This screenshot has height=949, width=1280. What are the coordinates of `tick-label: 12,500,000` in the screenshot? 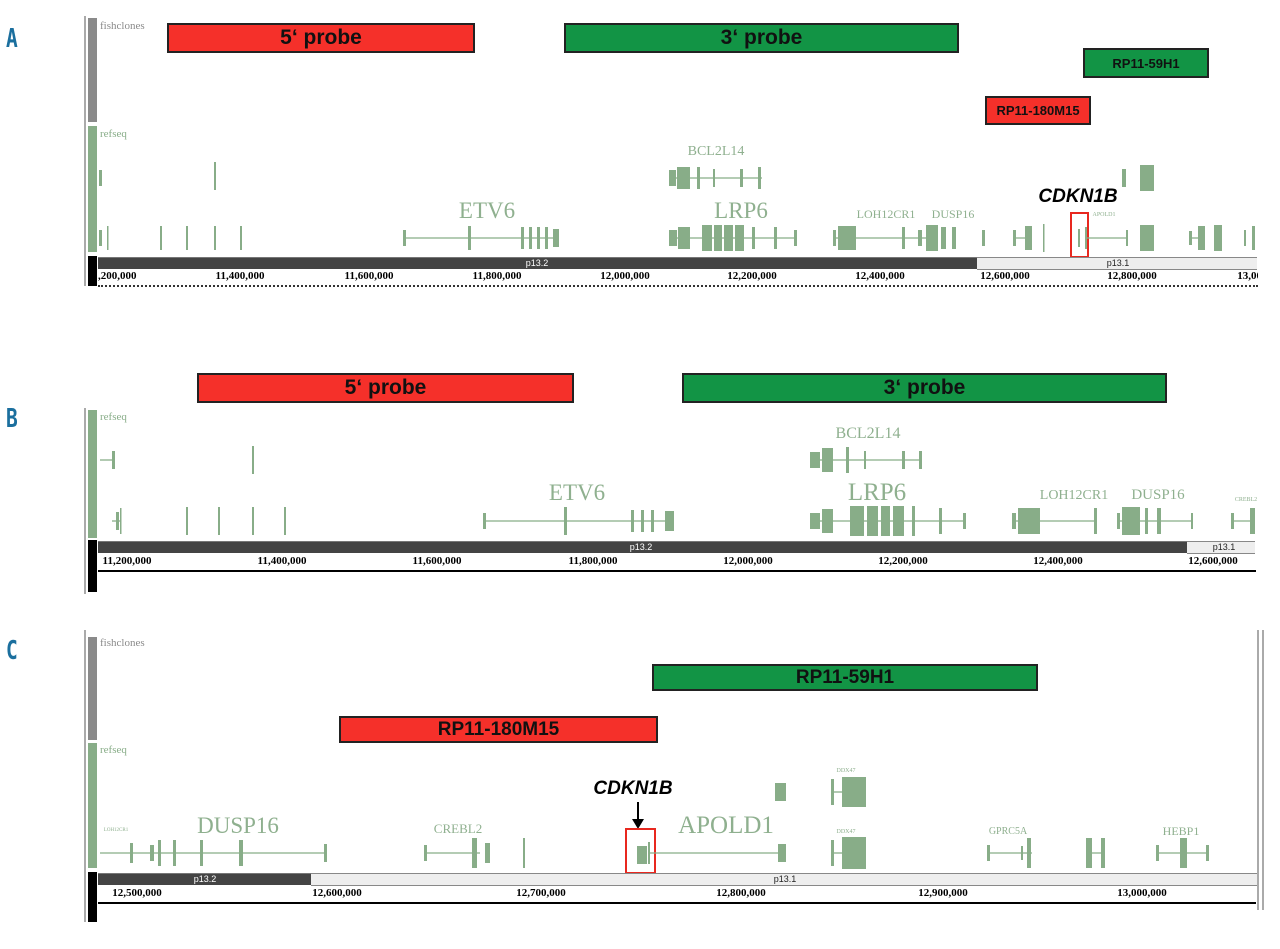 It's located at (137, 893).